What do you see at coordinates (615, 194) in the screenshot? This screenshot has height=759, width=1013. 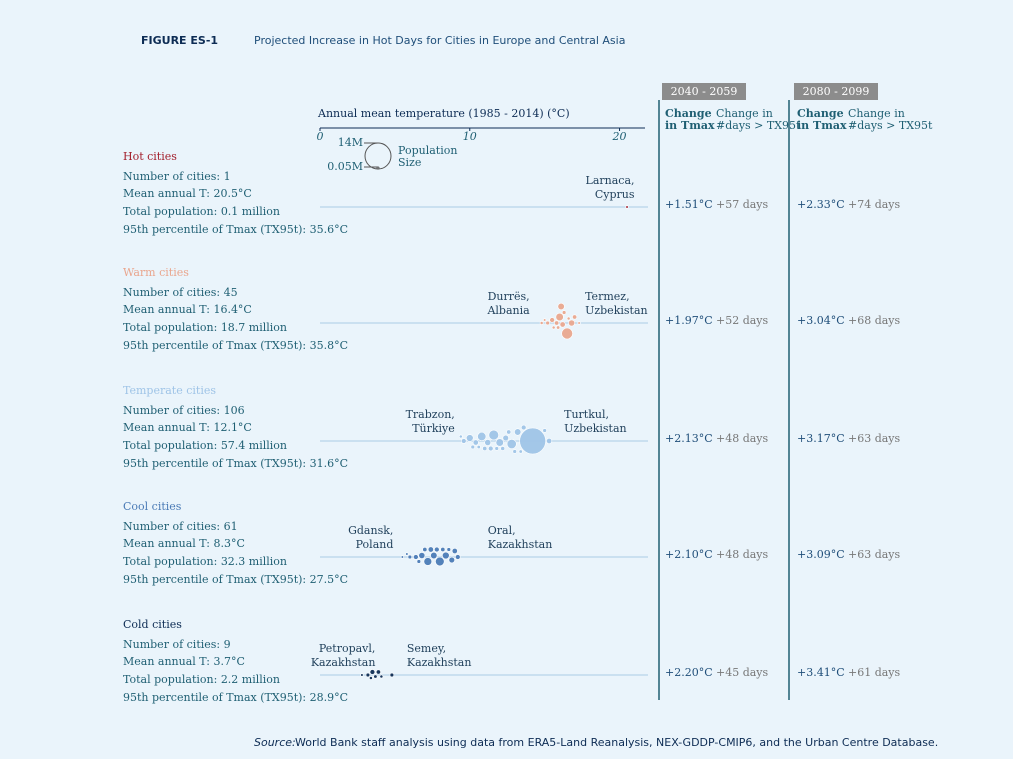 I see `city-annotation: Cyprus` at bounding box center [615, 194].